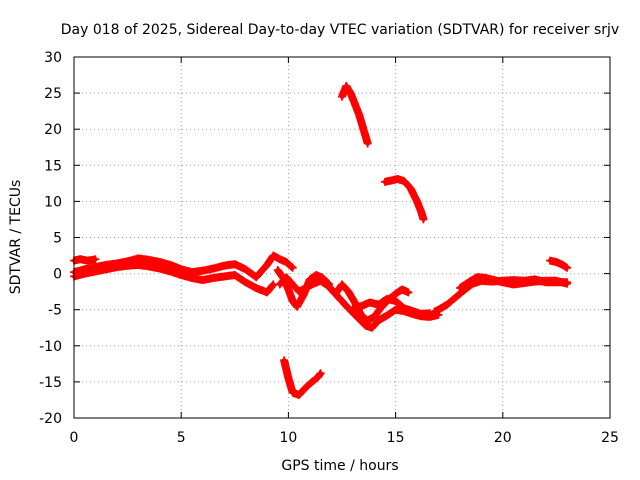 The width and height of the screenshot is (640, 480). I want to click on y-tick-label: -10, so click(50, 347).